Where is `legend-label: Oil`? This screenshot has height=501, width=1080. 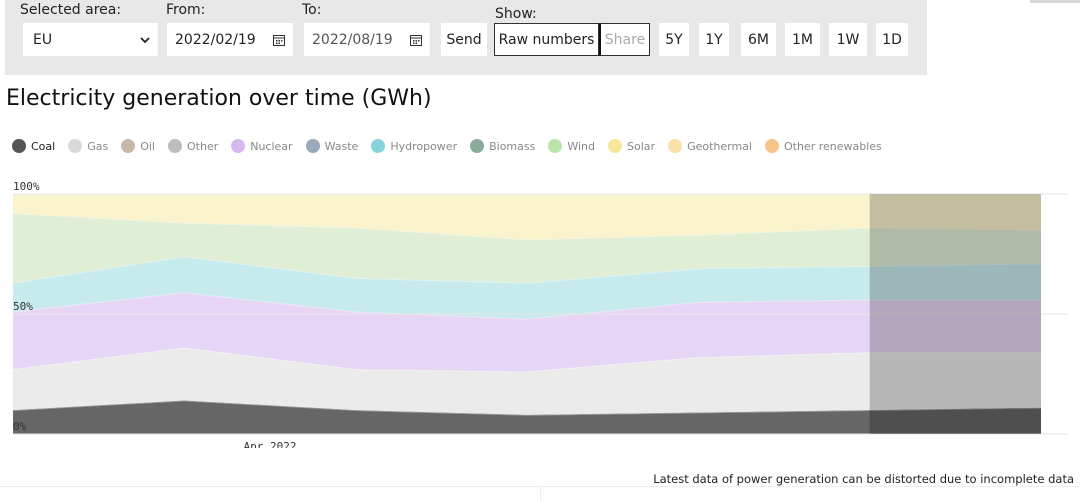
legend-label: Oil is located at coordinates (147, 146).